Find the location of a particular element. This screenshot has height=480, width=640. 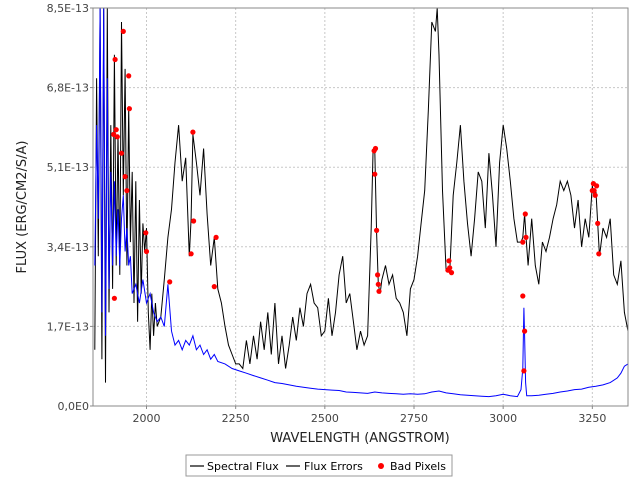

y-tick-label: 3,4E-13 is located at coordinates (68, 247).